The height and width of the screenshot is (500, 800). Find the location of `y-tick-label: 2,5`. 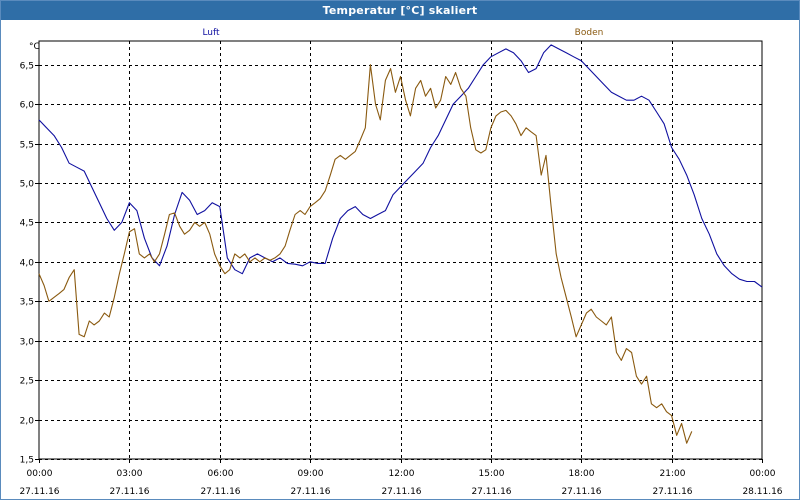

y-tick-label: 2,5 is located at coordinates (27, 382).